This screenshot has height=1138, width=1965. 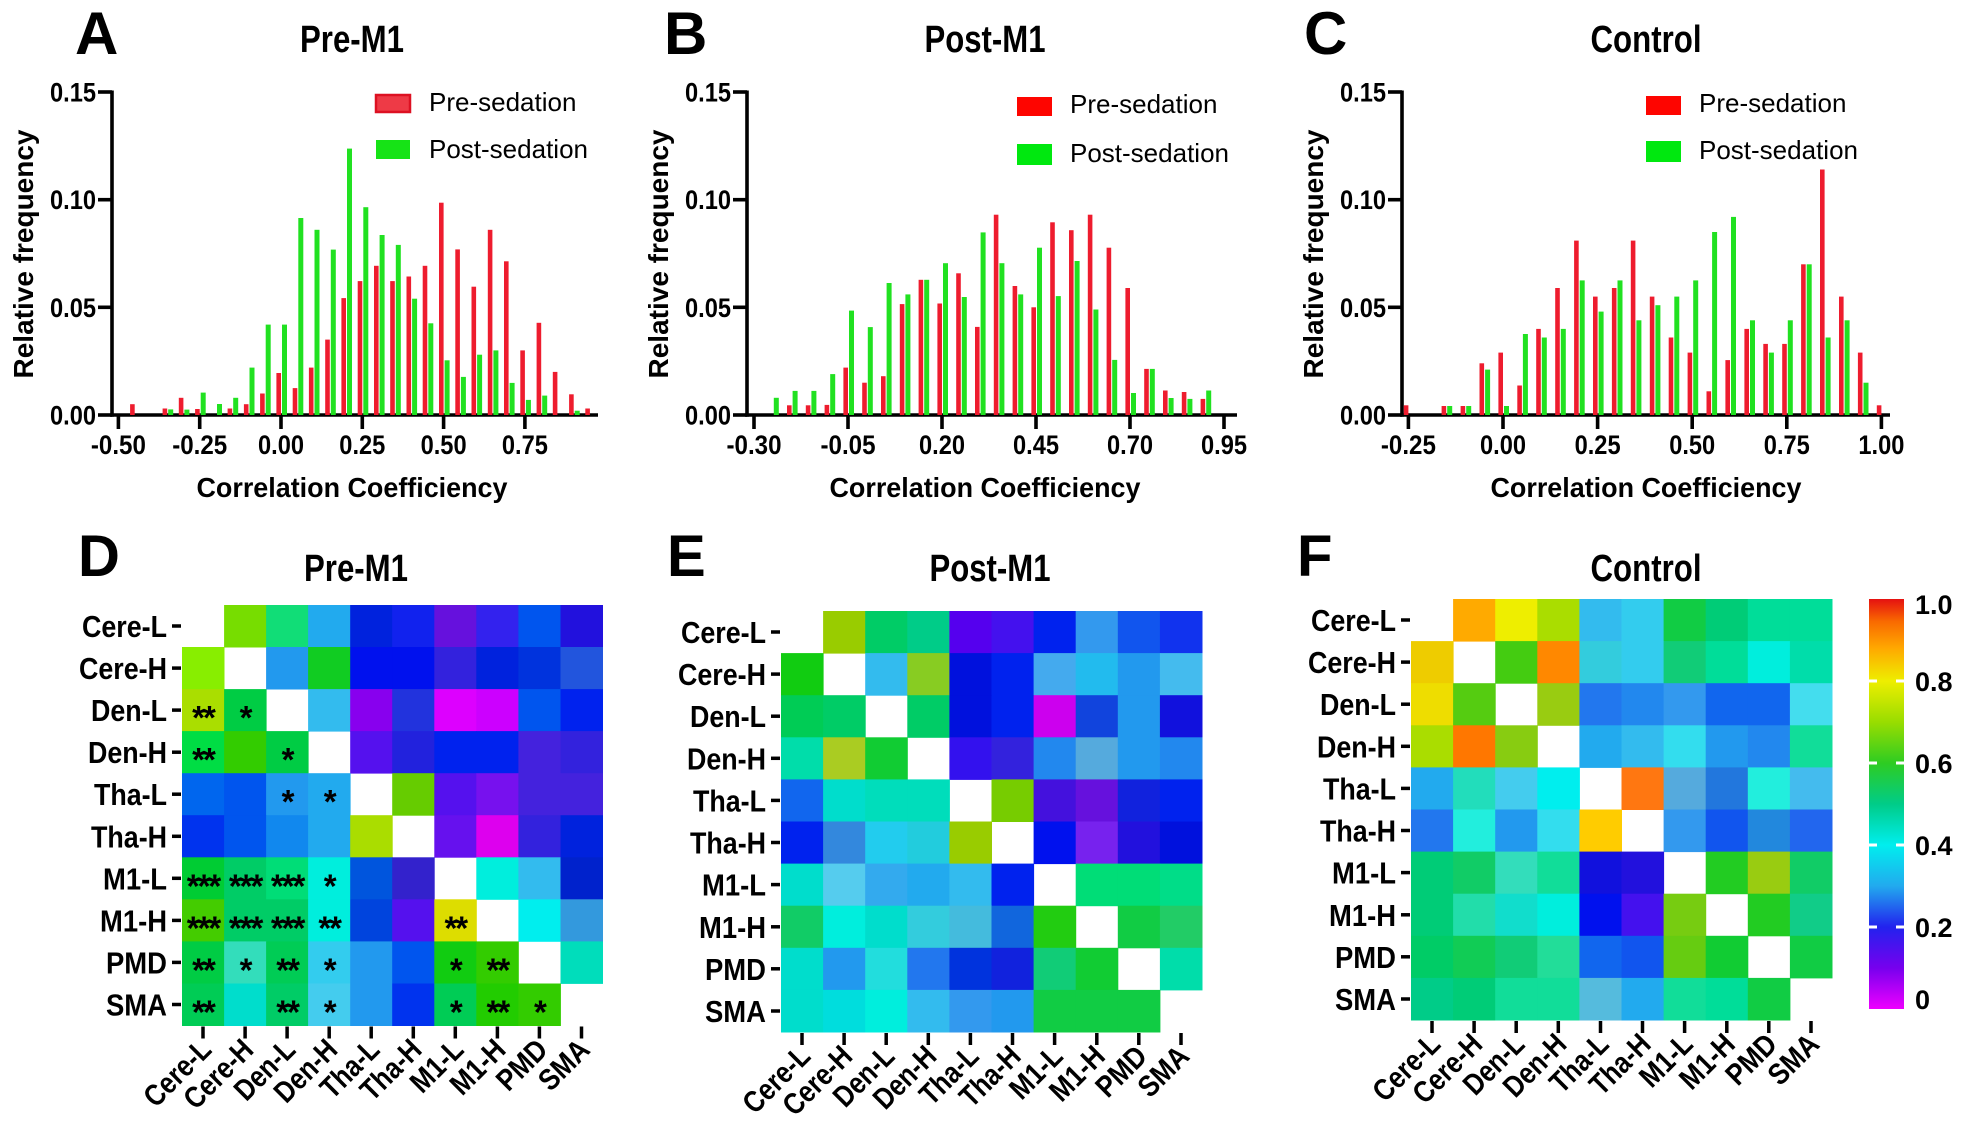 I want to click on svg-text: C, so click(x=1325, y=33).